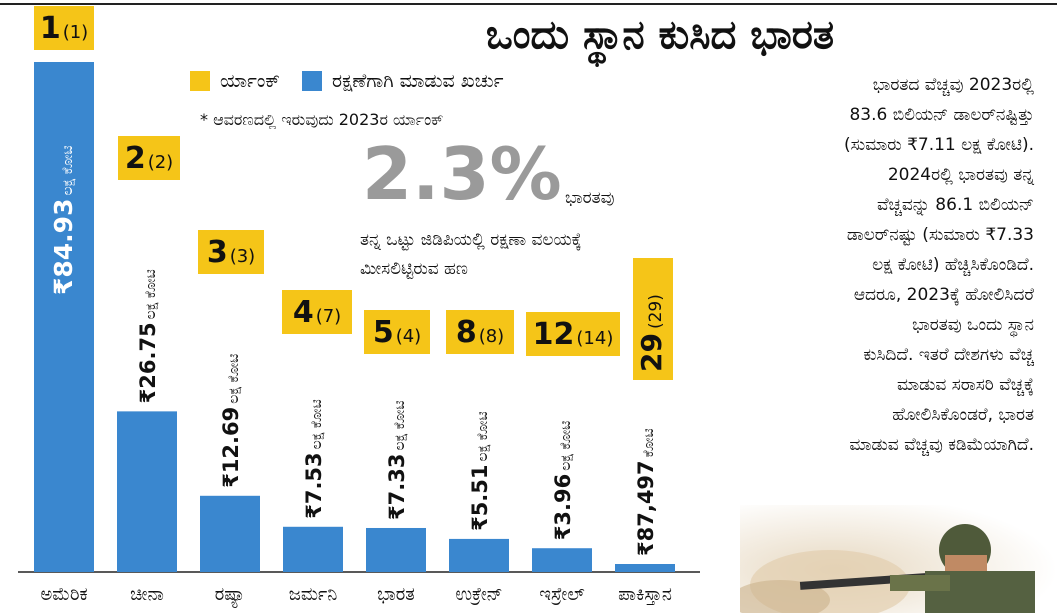  I want to click on rank-badge: 3 (3), so click(231, 252).